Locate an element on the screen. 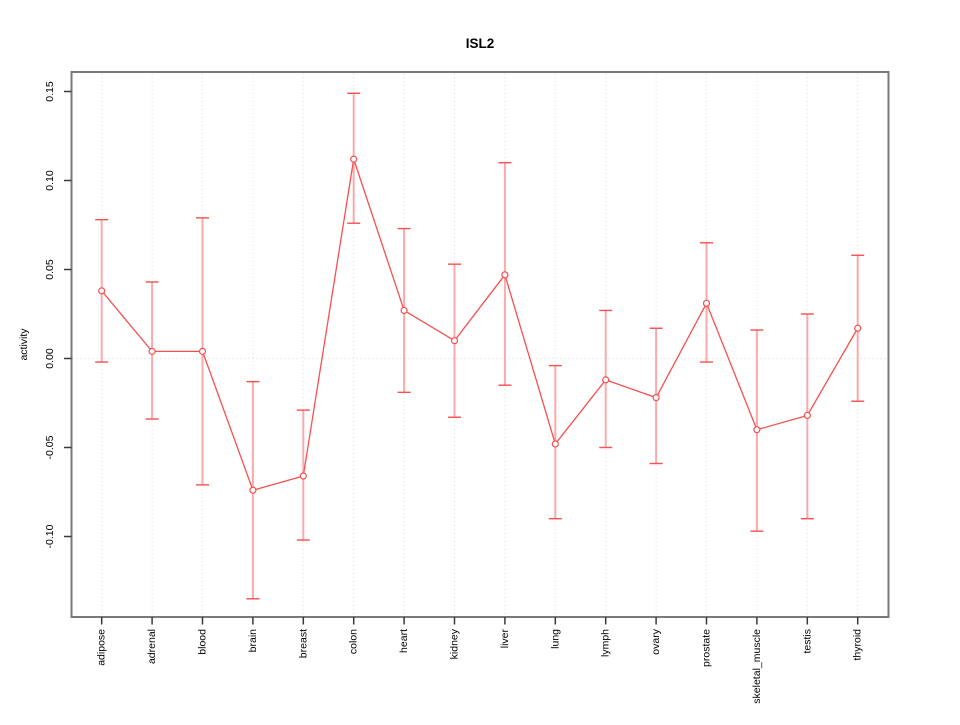 Image resolution: width=960 pixels, height=725 pixels. x-tick-label: heart is located at coordinates (404, 641).